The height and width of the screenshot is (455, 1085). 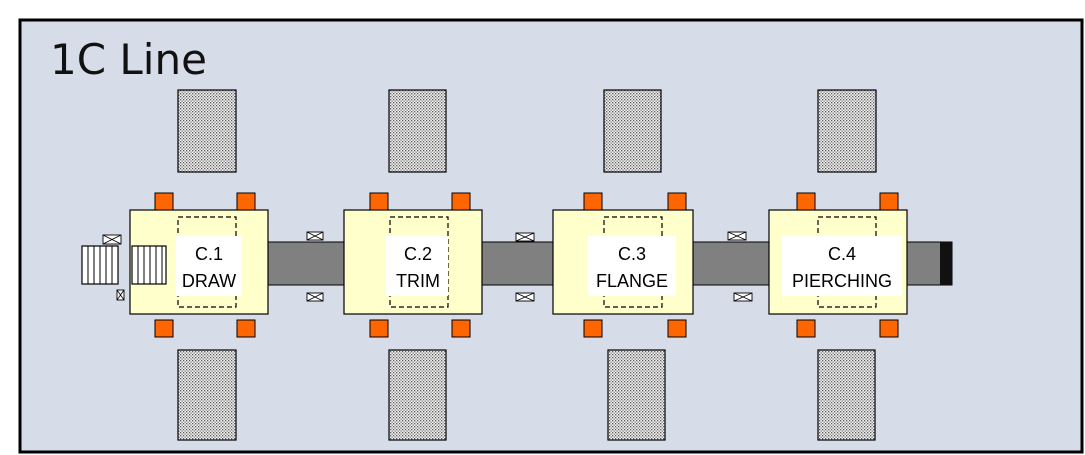 What do you see at coordinates (418, 254) in the screenshot?
I see `station-code-2: C.2` at bounding box center [418, 254].